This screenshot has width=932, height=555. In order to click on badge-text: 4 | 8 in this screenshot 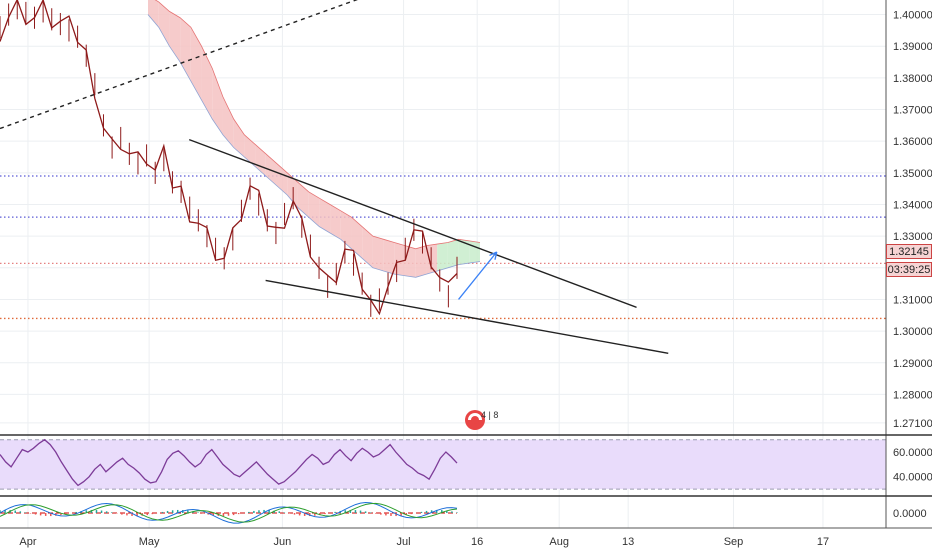, I will do `click(489, 415)`.